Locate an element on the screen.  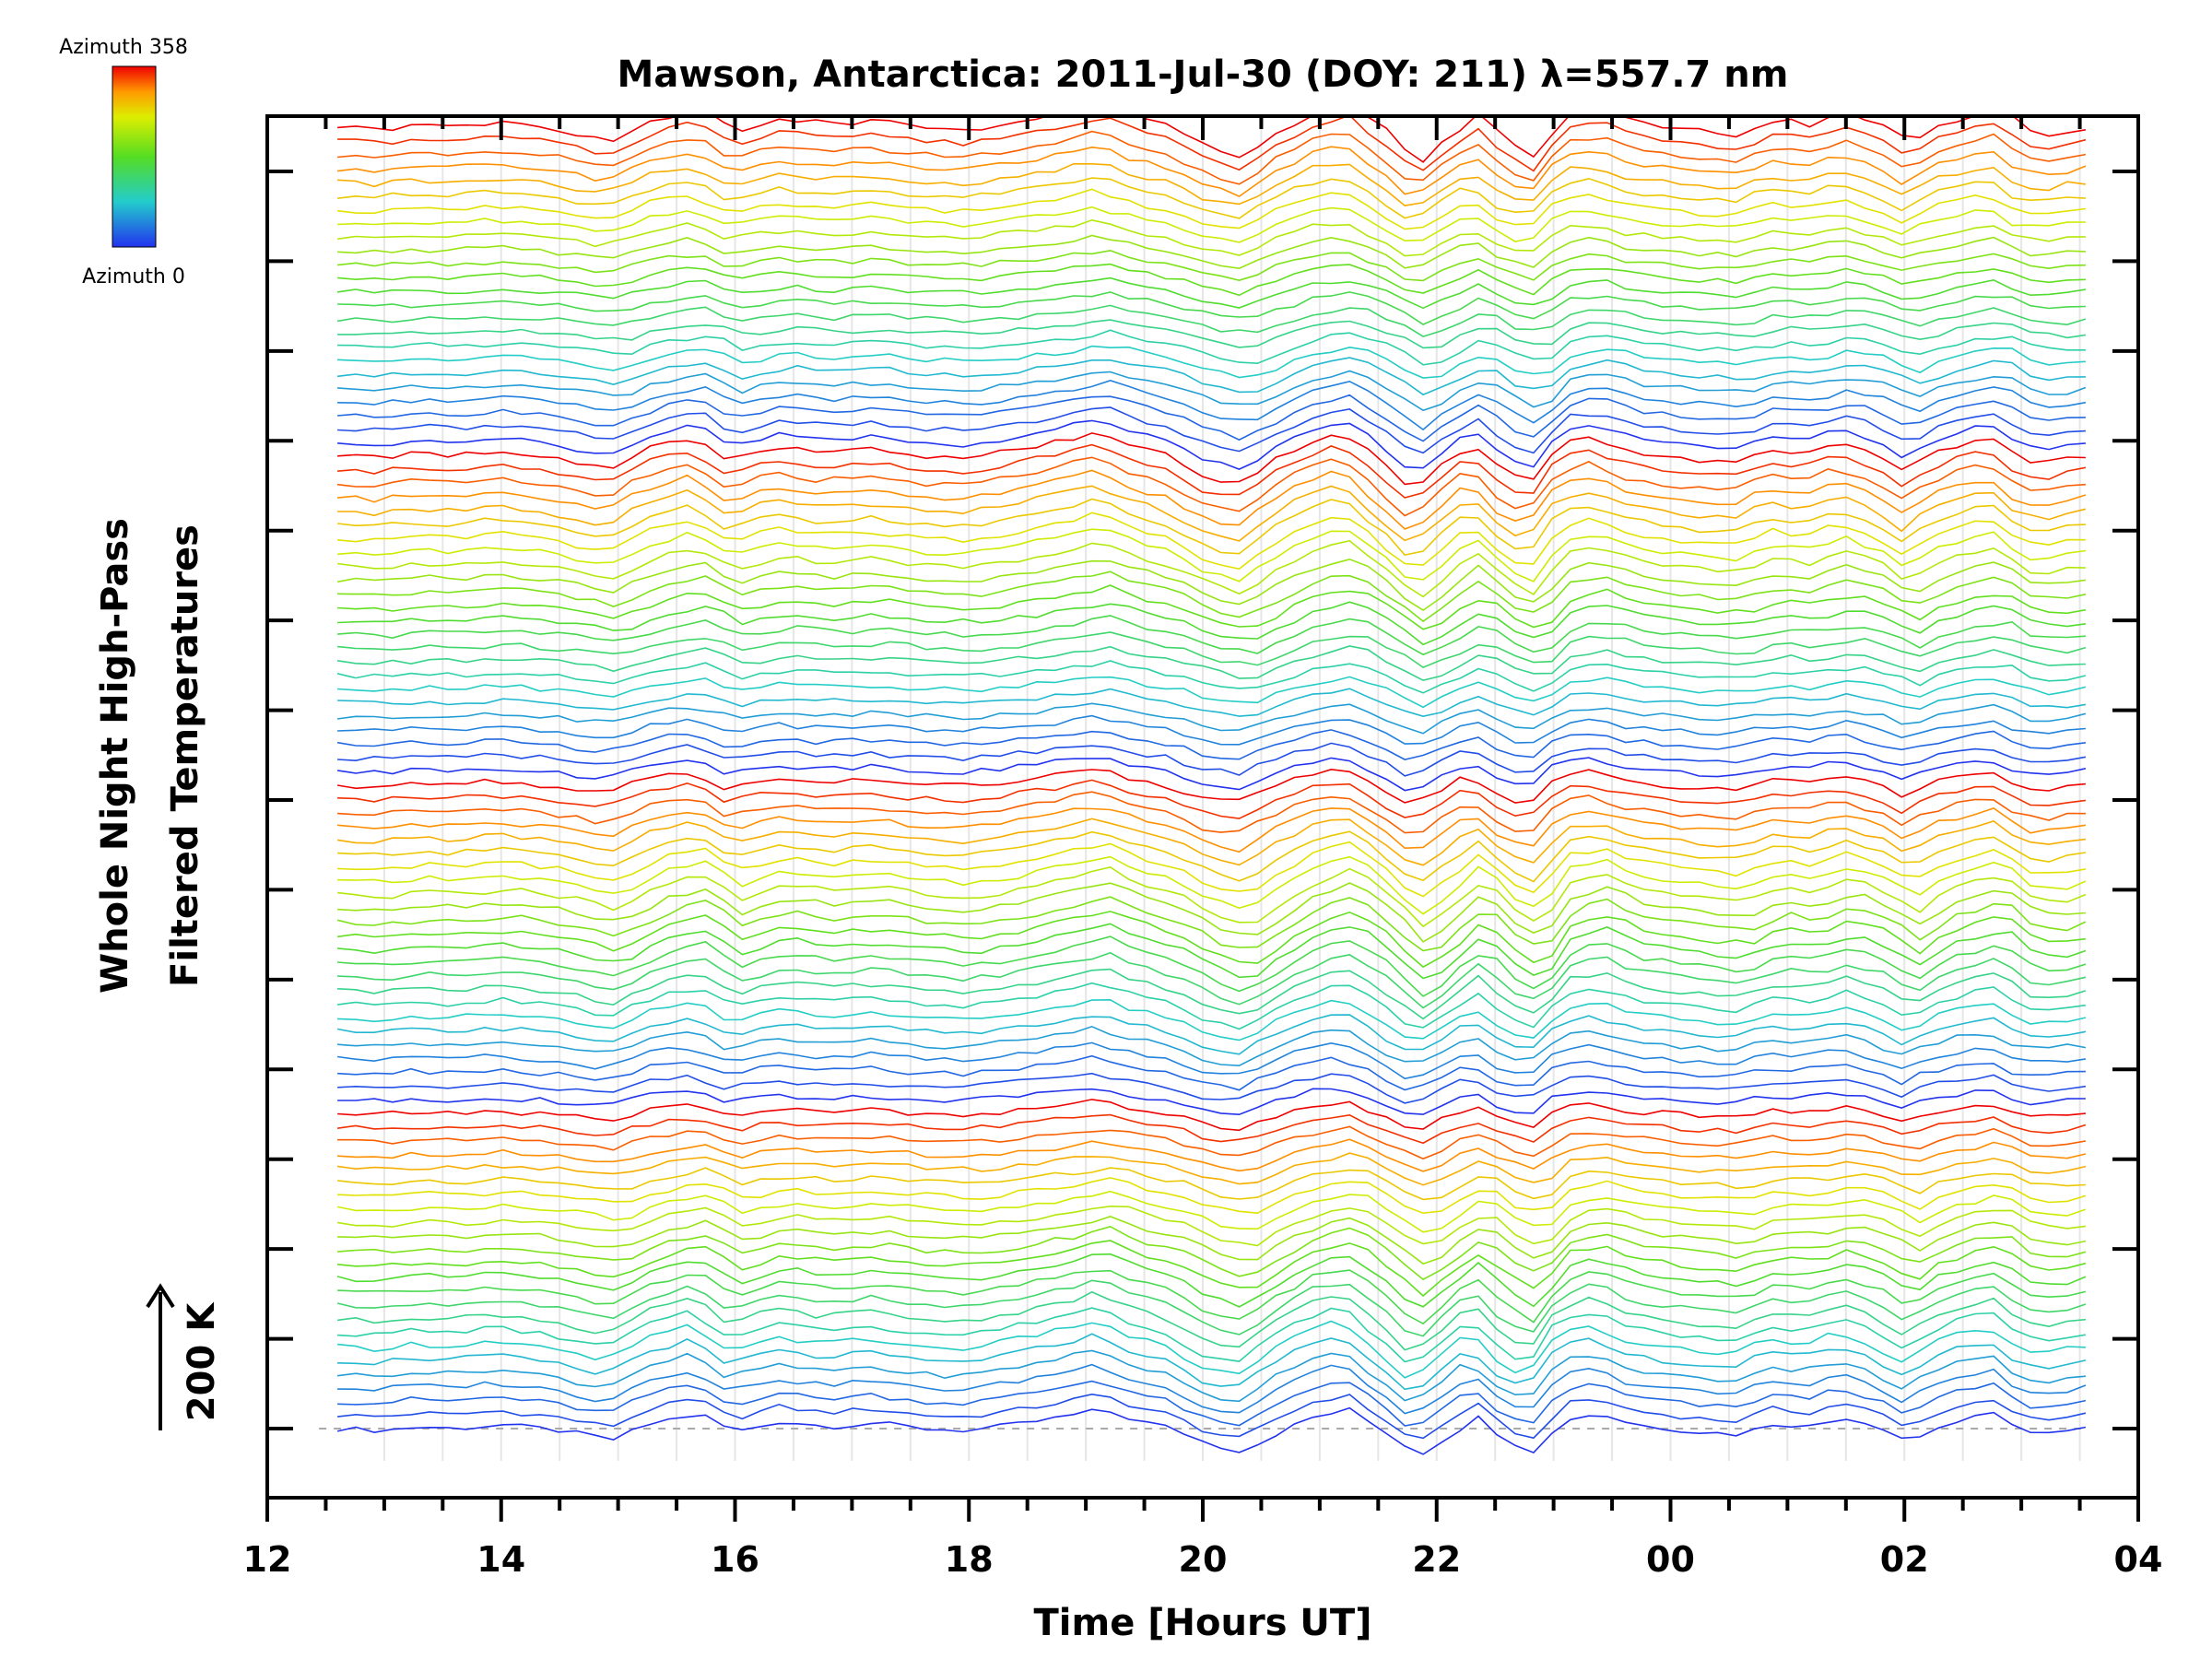
scale-label: 200 K is located at coordinates (202, 1361).